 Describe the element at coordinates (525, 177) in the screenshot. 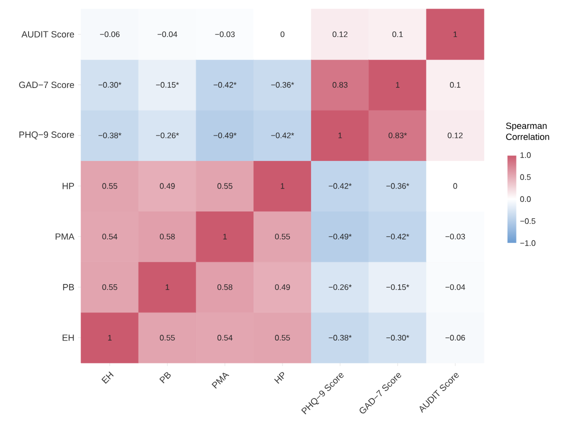

I see `color-bar-label: 0.5` at that location.